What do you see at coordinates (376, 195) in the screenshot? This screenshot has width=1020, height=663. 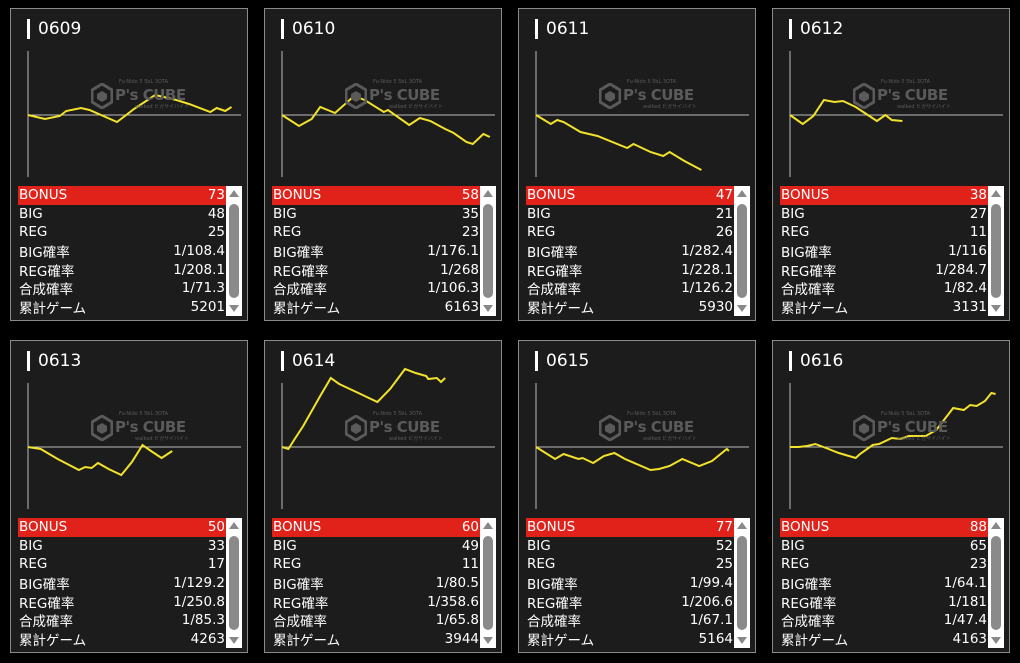 I see `stats-row-bonus: BONUS 58` at bounding box center [376, 195].